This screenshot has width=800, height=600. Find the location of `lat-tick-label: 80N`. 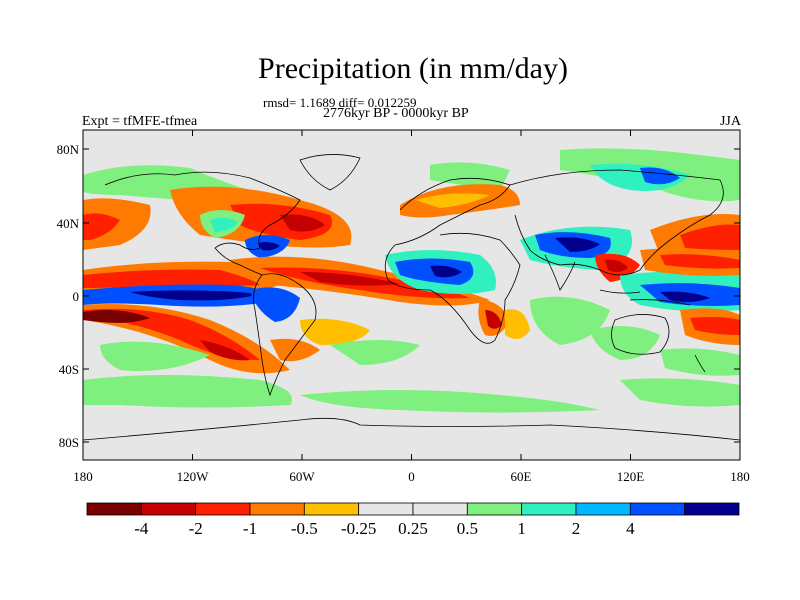

lat-tick-label: 80N is located at coordinates (68, 149).